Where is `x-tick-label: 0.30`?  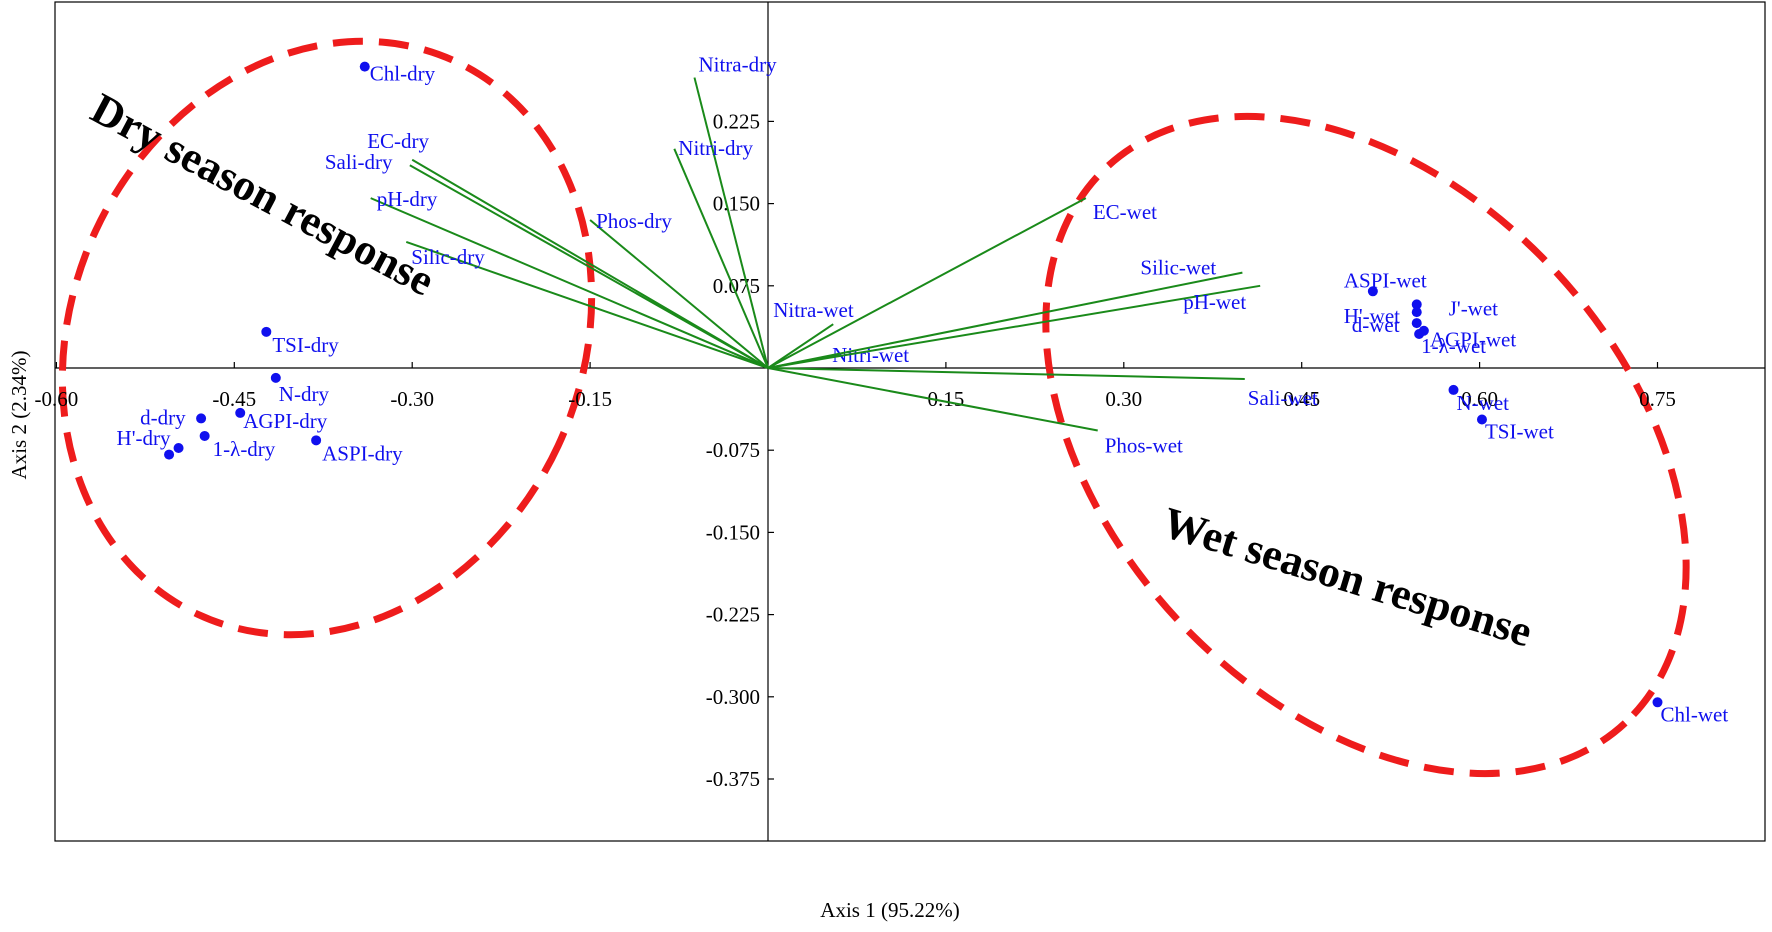
x-tick-label: 0.30 is located at coordinates (1123, 399).